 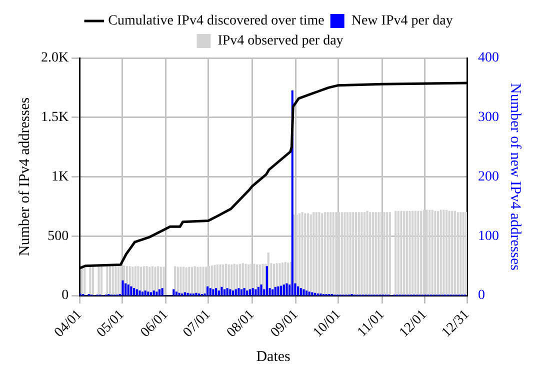 I want to click on y2-tick-label: 300, so click(x=488, y=118).